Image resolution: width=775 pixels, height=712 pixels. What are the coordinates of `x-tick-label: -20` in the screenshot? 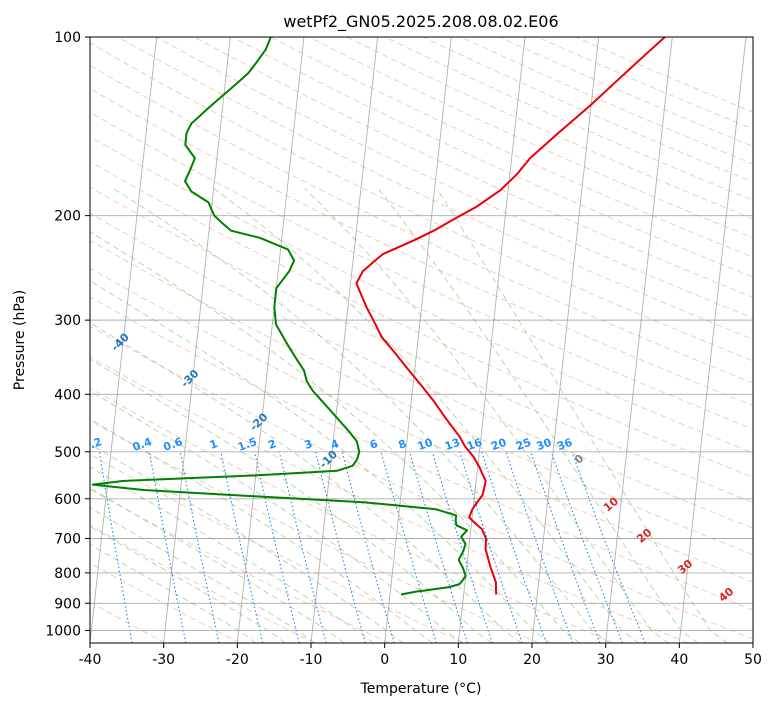 It's located at (237, 660).